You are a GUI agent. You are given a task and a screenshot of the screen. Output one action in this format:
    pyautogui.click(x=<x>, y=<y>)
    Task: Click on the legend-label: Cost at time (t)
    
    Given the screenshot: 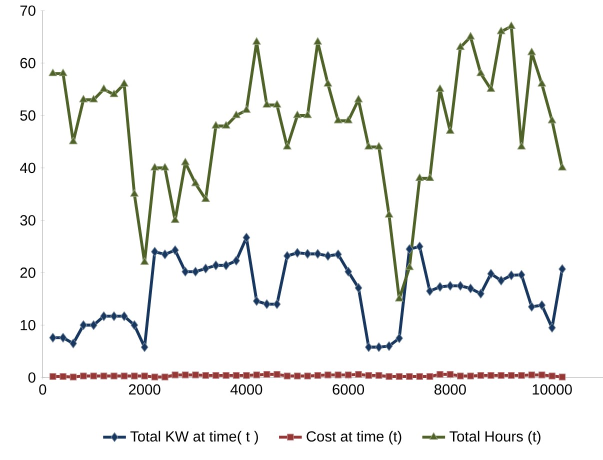 What is the action you would take?
    pyautogui.click(x=354, y=437)
    